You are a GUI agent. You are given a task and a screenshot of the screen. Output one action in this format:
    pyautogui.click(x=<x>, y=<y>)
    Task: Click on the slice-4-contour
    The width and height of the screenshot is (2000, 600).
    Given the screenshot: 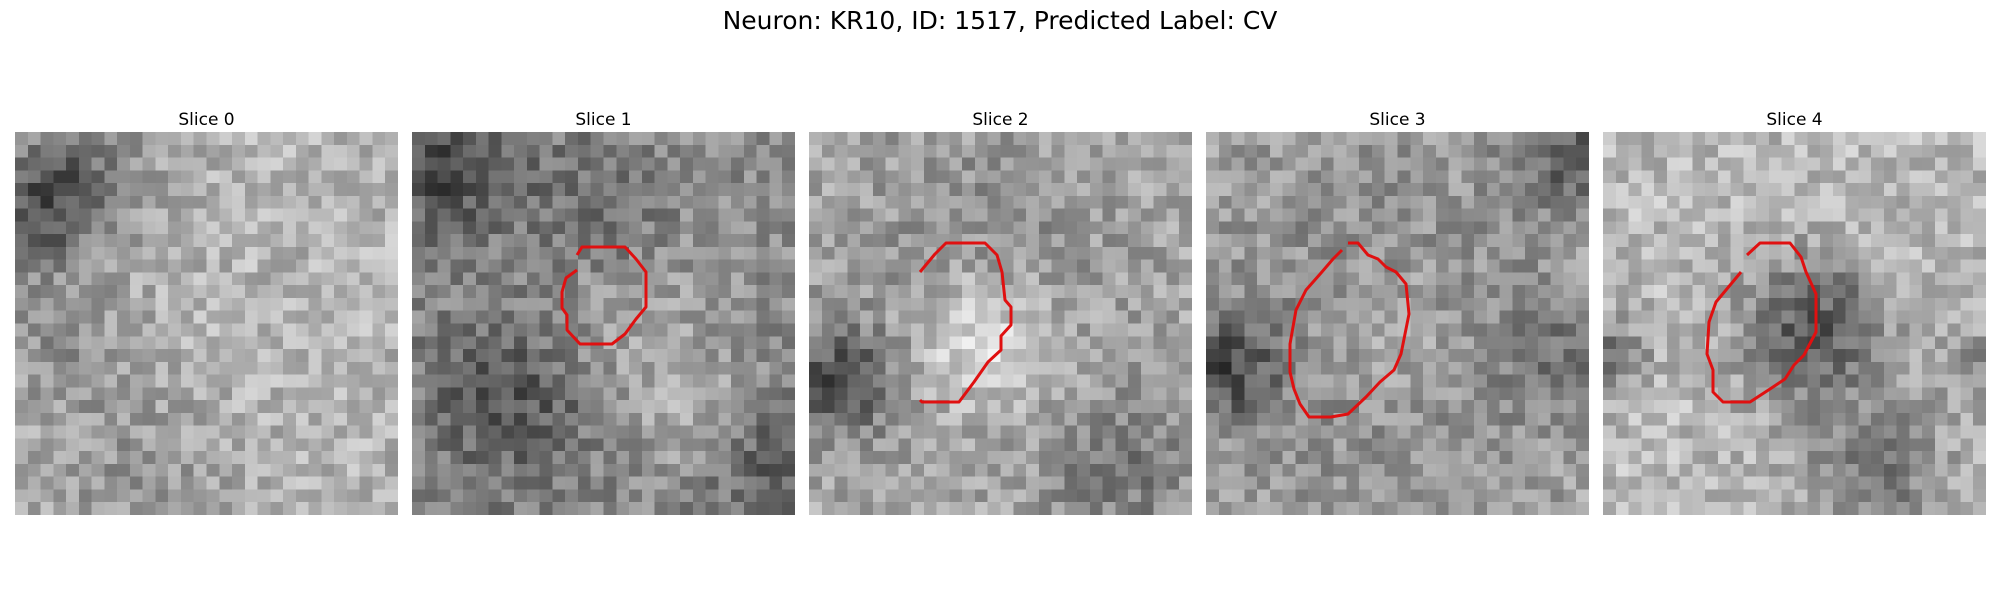 What is the action you would take?
    pyautogui.click(x=1761, y=322)
    